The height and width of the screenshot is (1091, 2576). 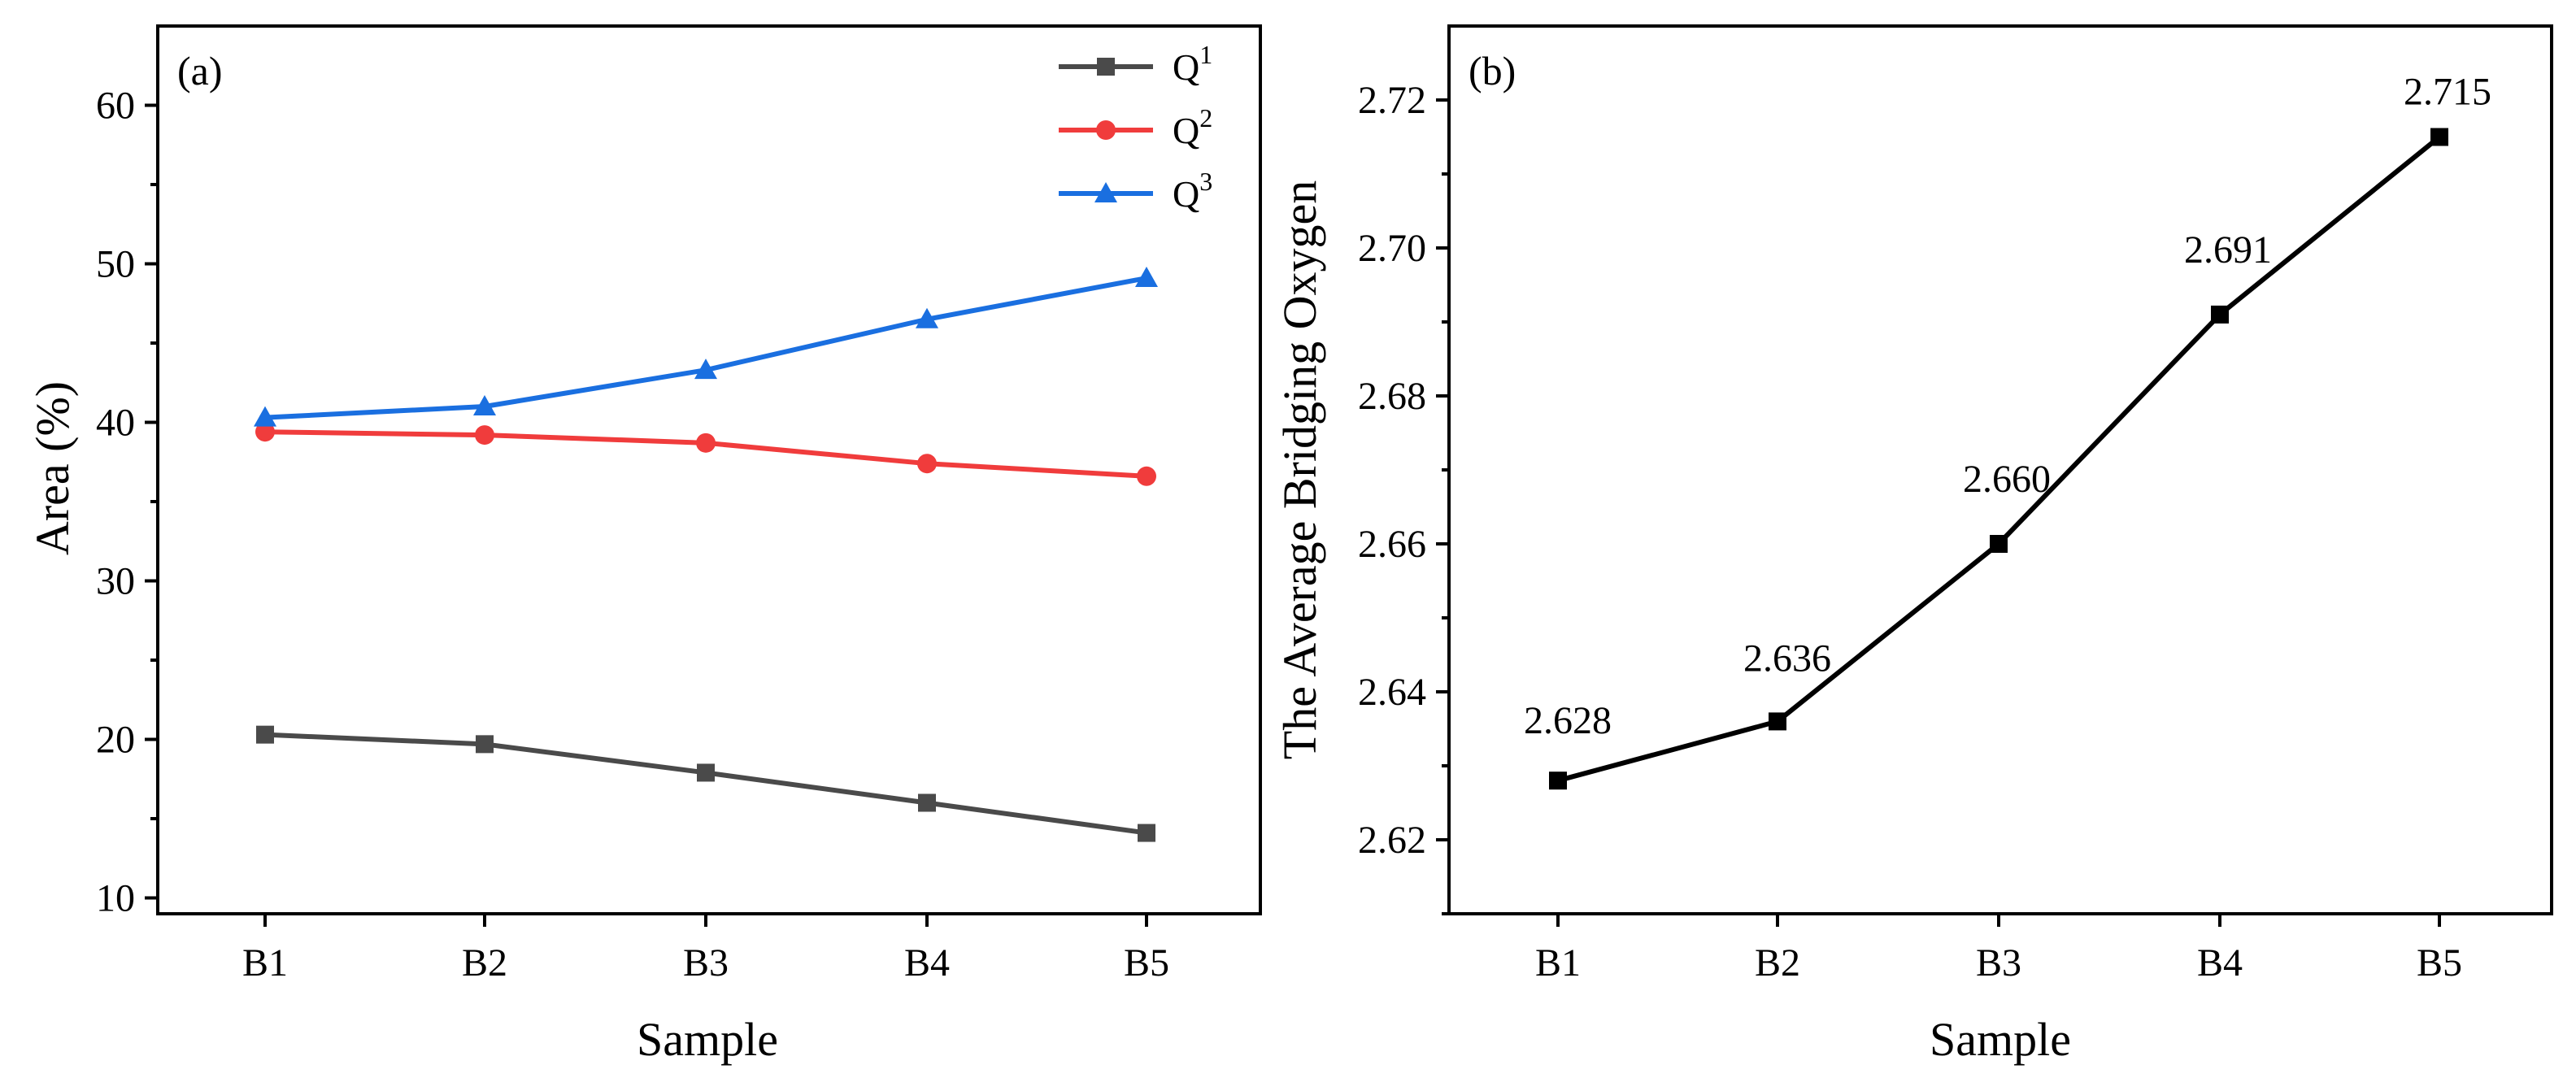 I want to click on legend-label-1: Q1, so click(x=1193, y=64).